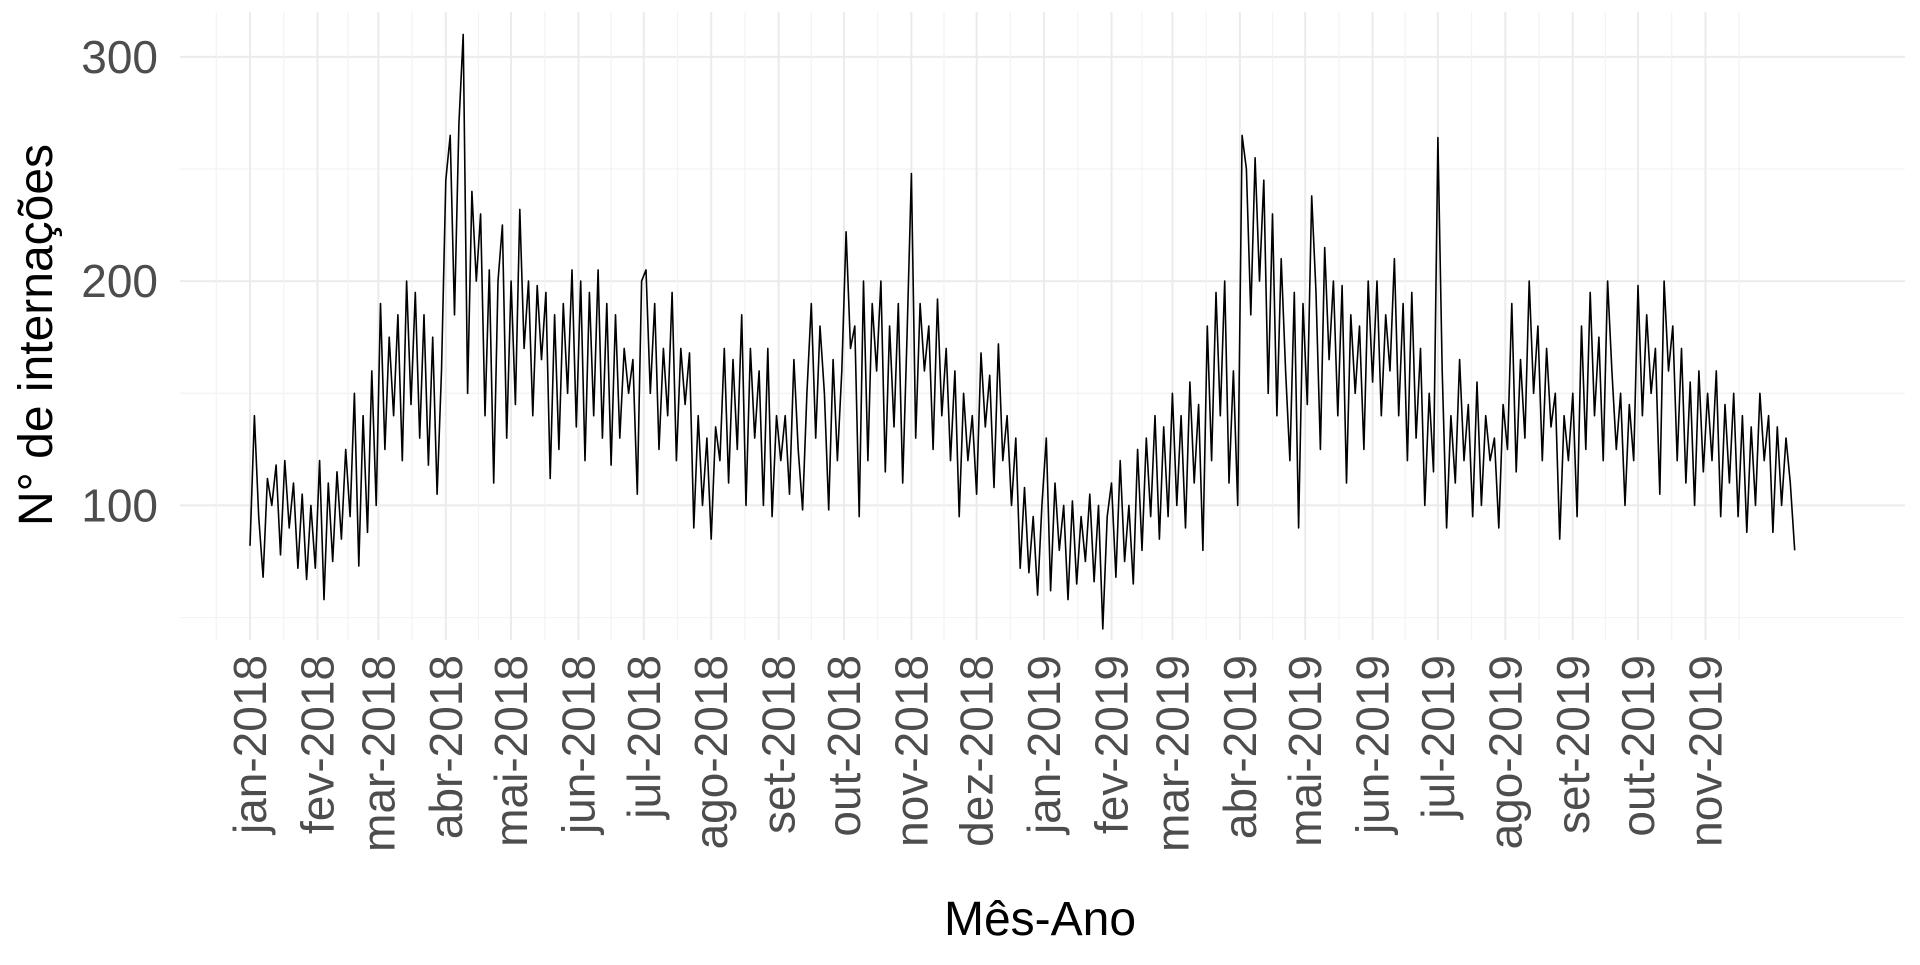 This screenshot has height=965, width=1920. What do you see at coordinates (1040, 919) in the screenshot?
I see `x-axis-title: Mês-Ano` at bounding box center [1040, 919].